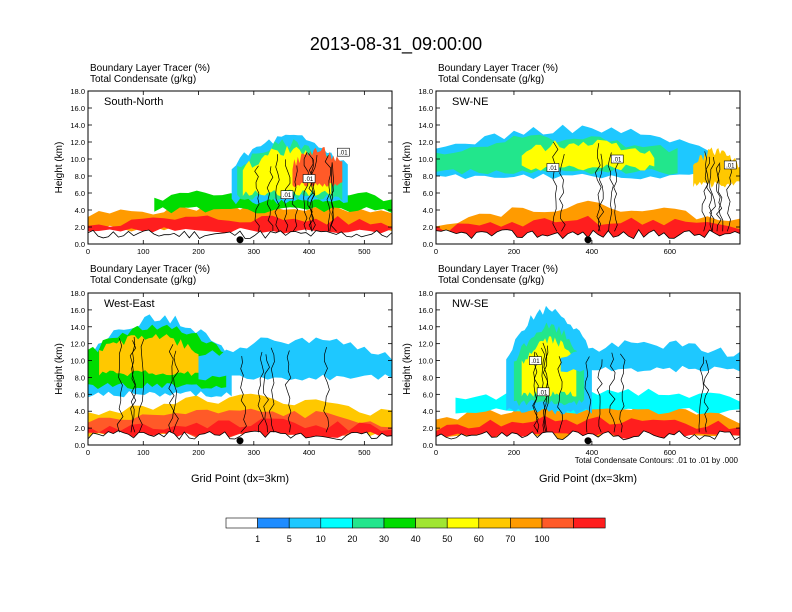 This screenshot has width=792, height=612. I want to click on x-tick-label: 300, so click(254, 251).